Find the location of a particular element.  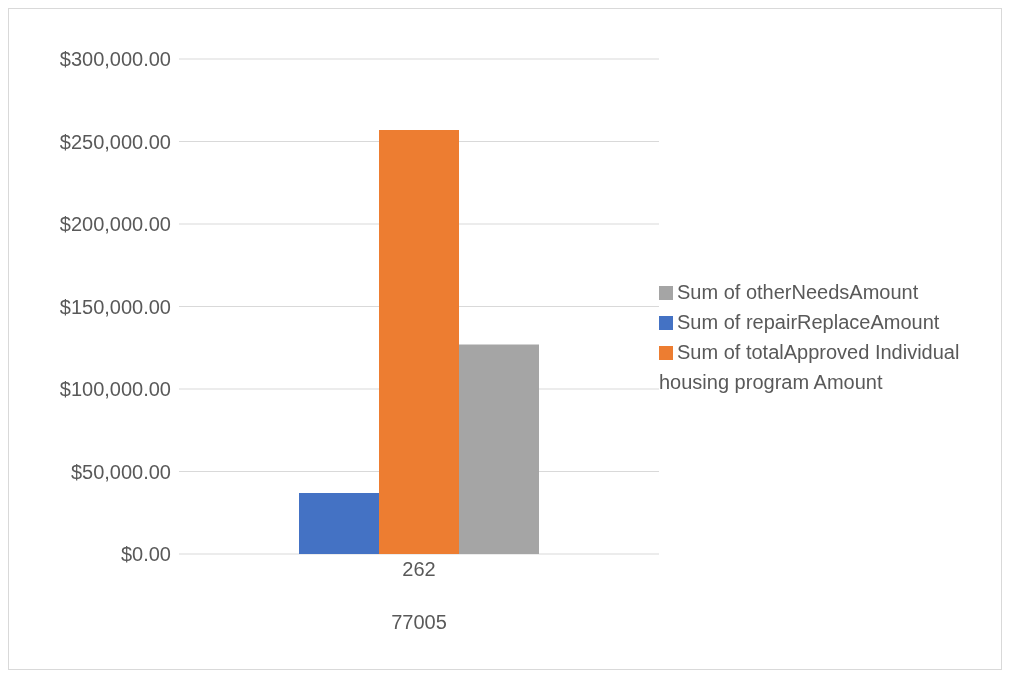

x-tick-label: 262 is located at coordinates (419, 569).